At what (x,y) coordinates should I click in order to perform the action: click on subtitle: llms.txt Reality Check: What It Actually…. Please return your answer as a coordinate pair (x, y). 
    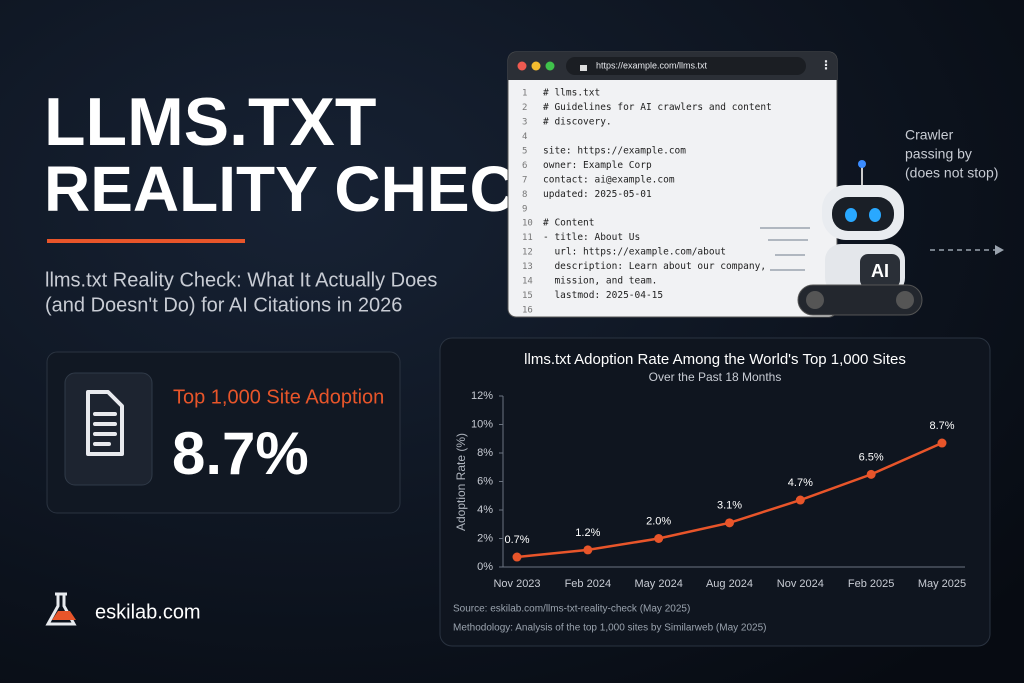
    Looking at the image, I should click on (241, 280).